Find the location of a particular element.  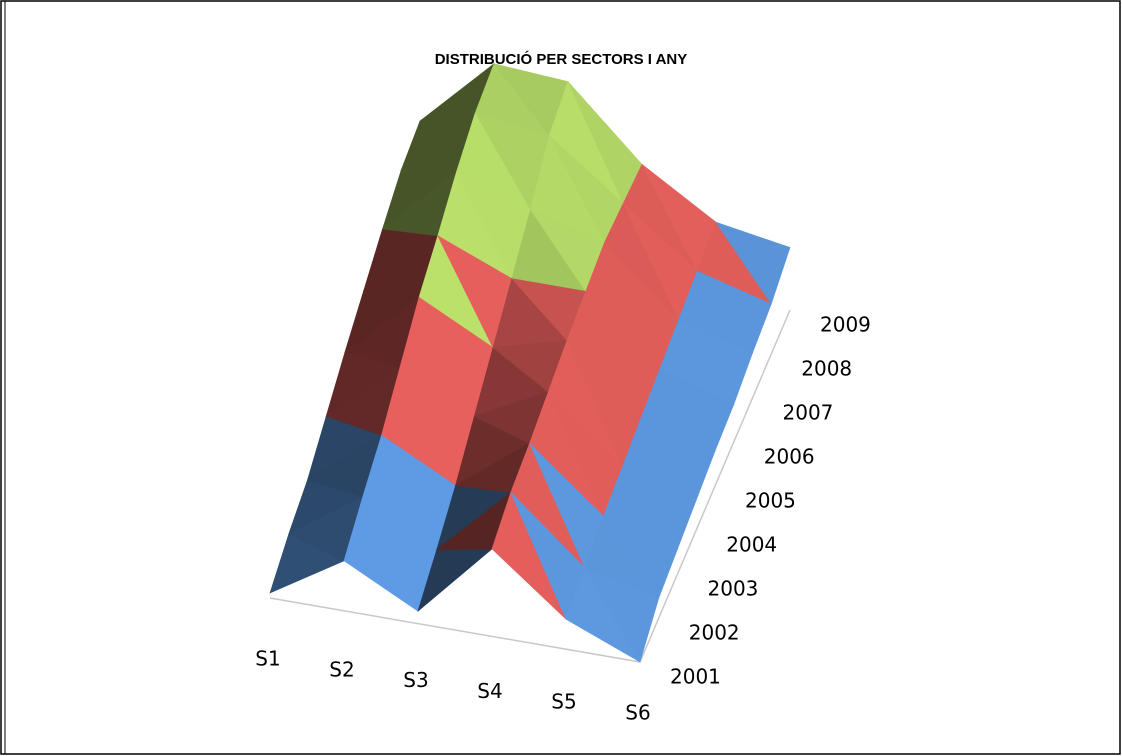

chart-title: DISTRIBUCIÓ PER SECTORS I ANY is located at coordinates (561, 59).